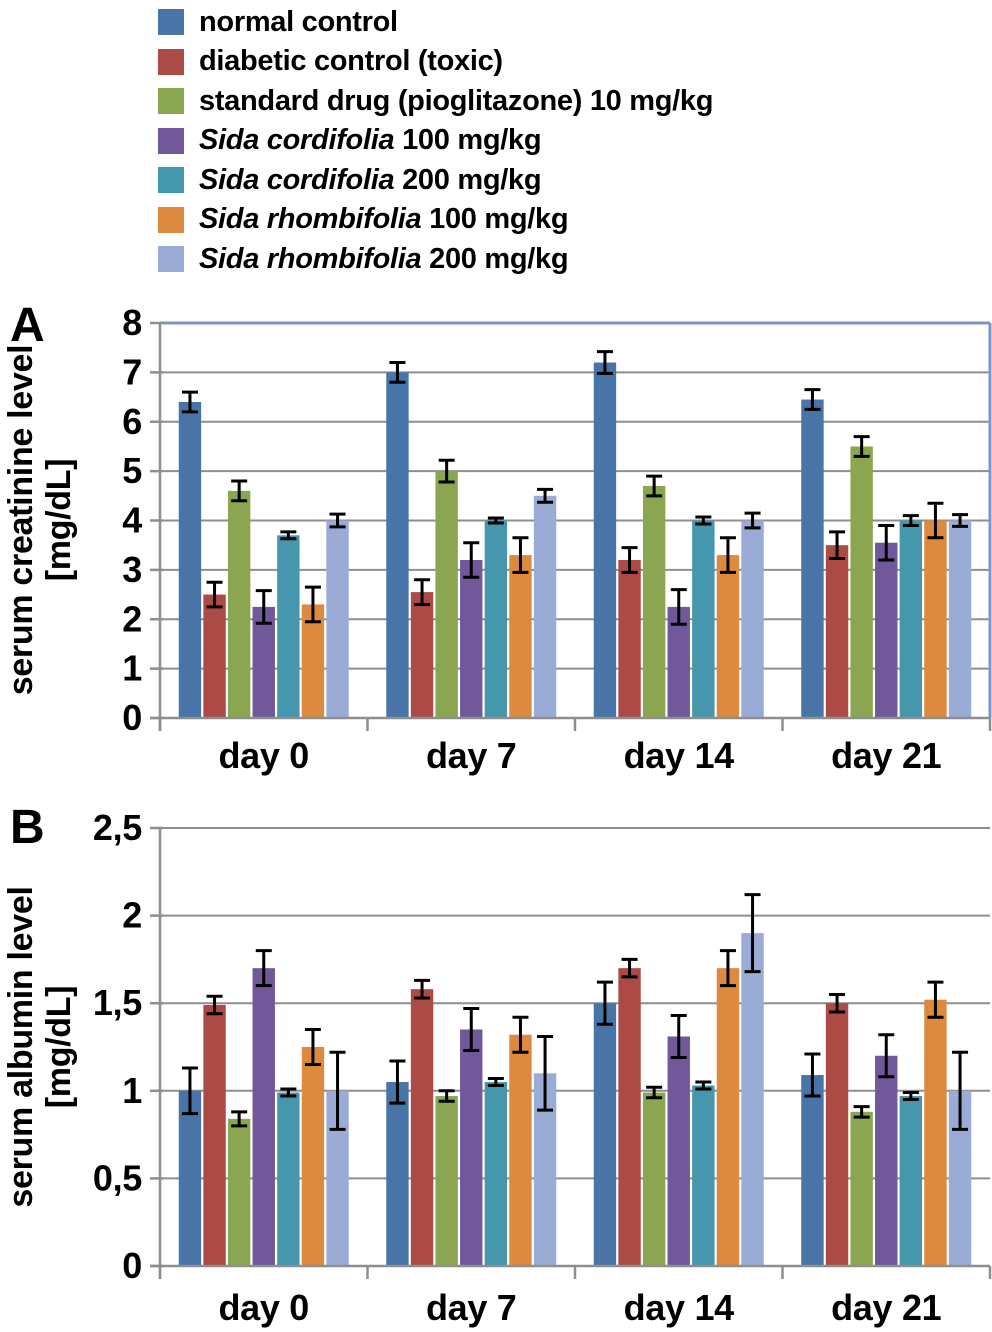 Image resolution: width=992 pixels, height=1332 pixels. I want to click on y-axis-title-line-1: serum creatinine level, so click(21, 520).